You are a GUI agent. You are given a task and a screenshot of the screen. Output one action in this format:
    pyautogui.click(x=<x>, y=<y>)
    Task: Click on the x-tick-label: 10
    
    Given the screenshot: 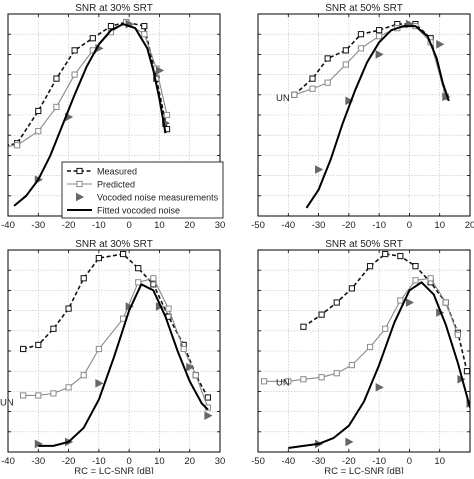 What is the action you would take?
    pyautogui.click(x=159, y=461)
    